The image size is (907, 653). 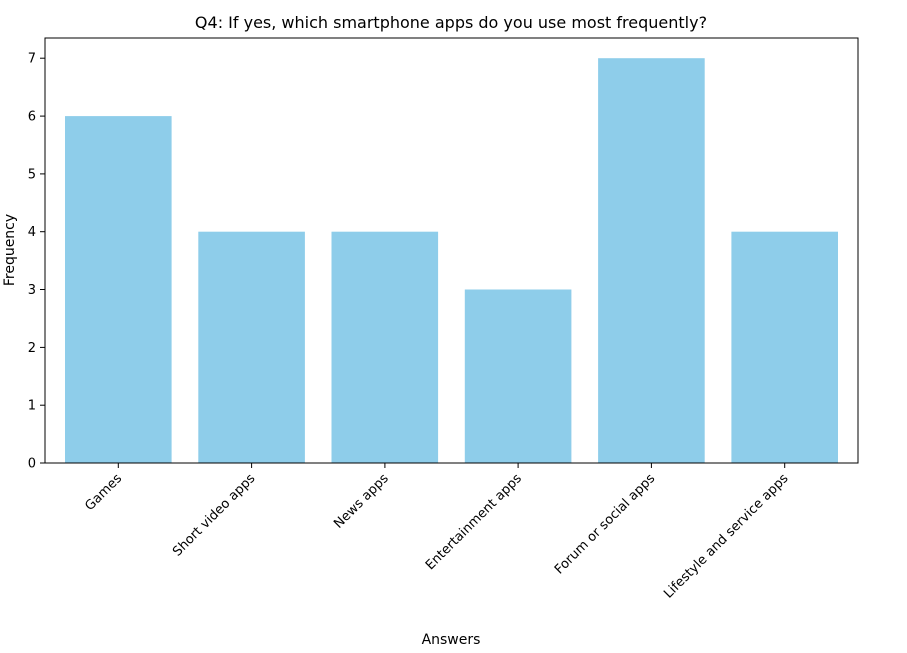 I want to click on bar-news-apps, so click(x=385, y=347).